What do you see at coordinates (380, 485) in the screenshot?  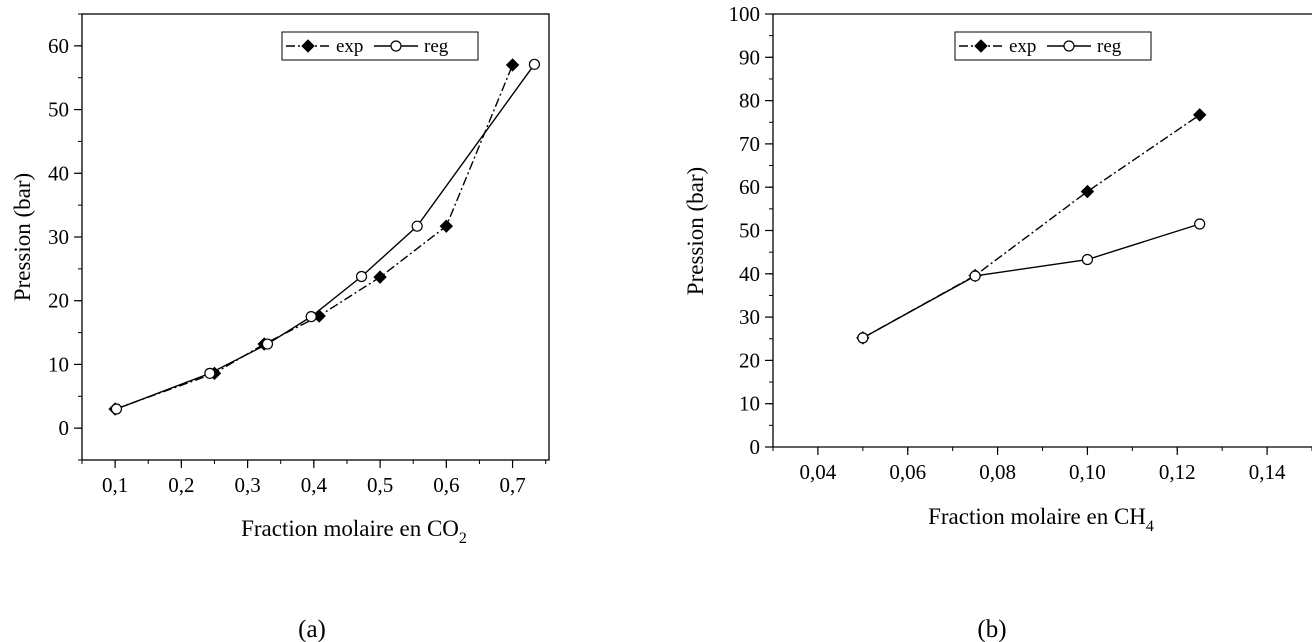 I see `x-tick-label: 0,5` at bounding box center [380, 485].